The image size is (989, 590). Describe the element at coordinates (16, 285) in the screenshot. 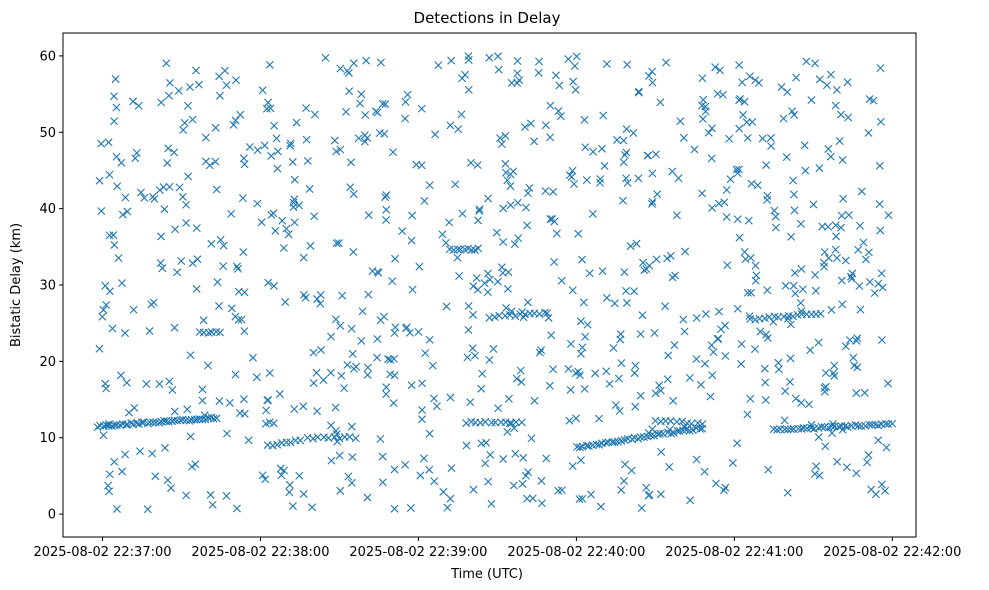

I see `y-axis-label: Bistatic Delay (km)` at that location.